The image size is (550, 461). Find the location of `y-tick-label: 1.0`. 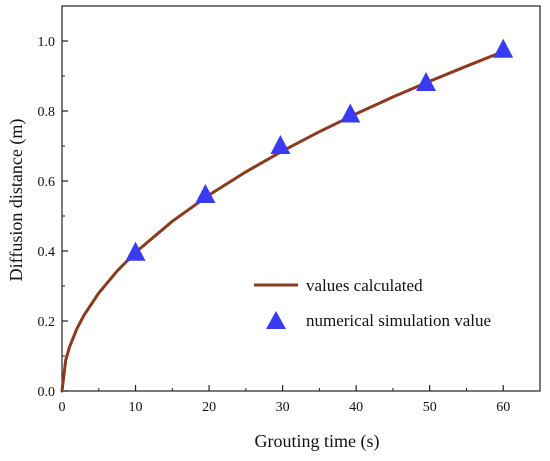

y-tick-label: 1.0 is located at coordinates (47, 42).